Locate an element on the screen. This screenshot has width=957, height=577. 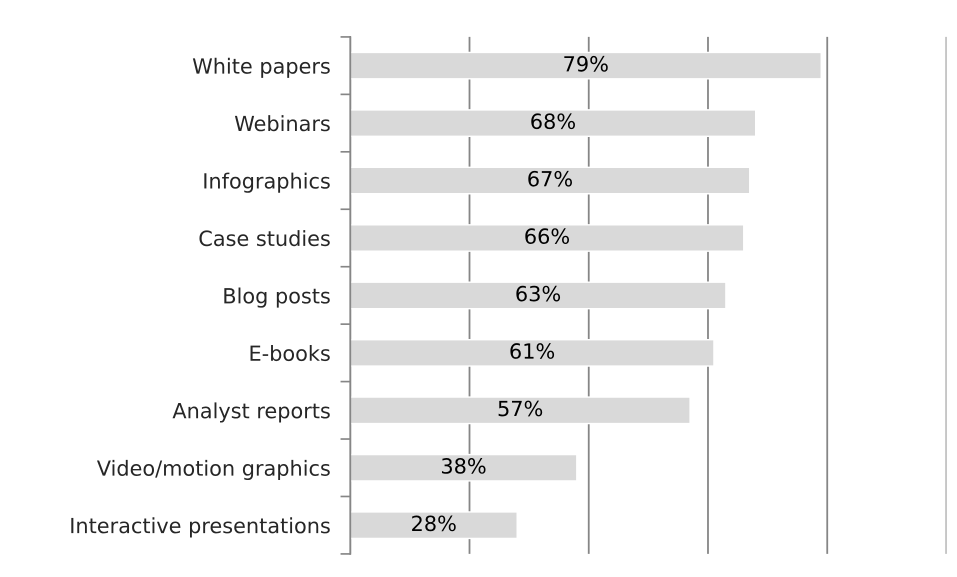
data-label: 28% is located at coordinates (434, 523).